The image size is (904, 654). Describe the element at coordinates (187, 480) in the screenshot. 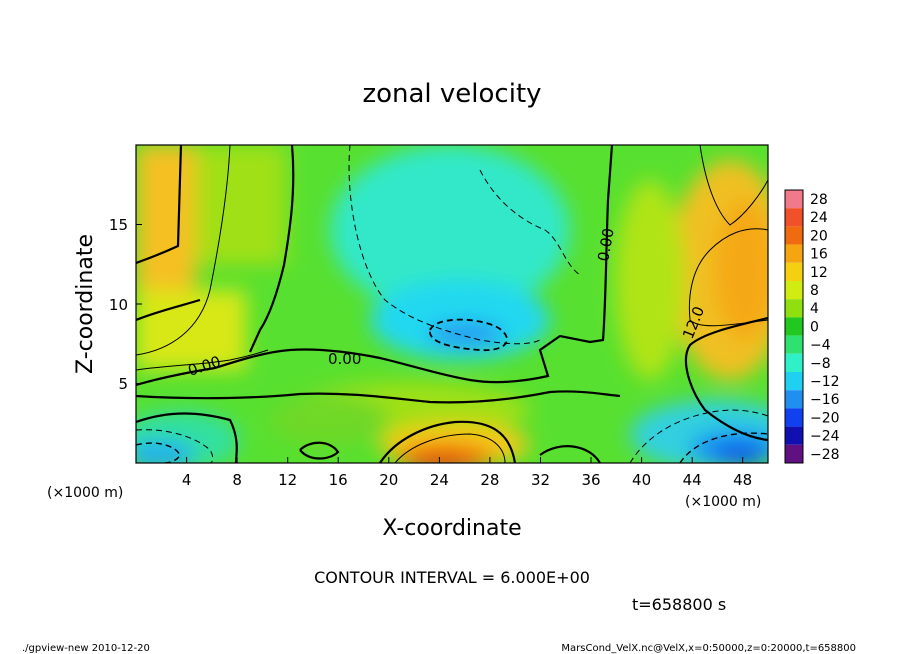

I see `x-tick-label: 4` at that location.